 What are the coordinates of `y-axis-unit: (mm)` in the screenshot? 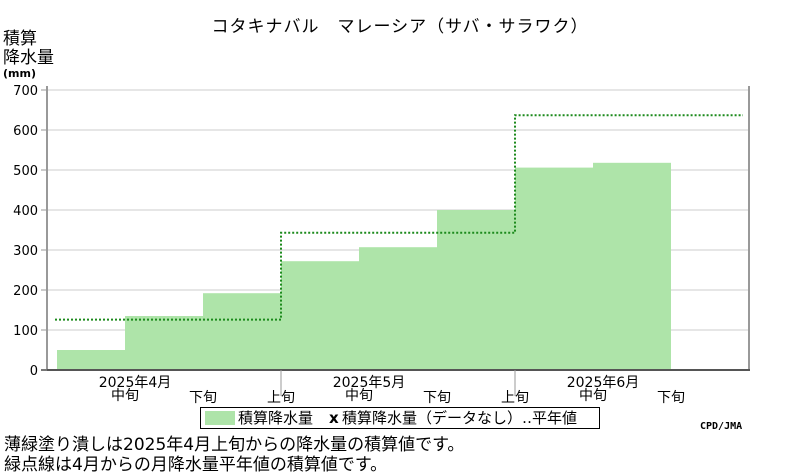 It's located at (19, 73).